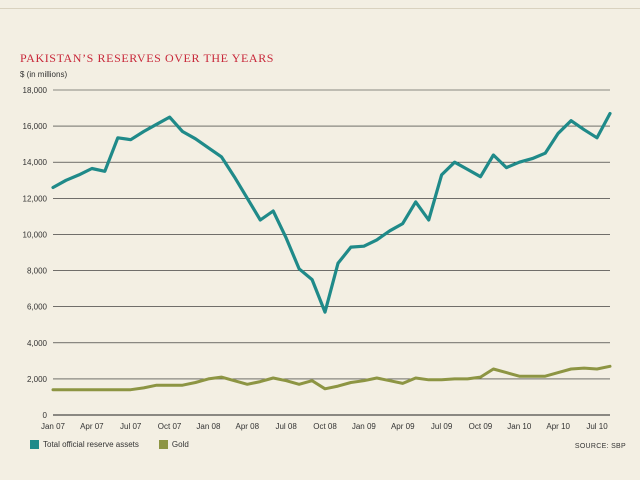 This screenshot has width=640, height=480. What do you see at coordinates (180, 444) in the screenshot?
I see `legend-label-gold: Gold` at bounding box center [180, 444].